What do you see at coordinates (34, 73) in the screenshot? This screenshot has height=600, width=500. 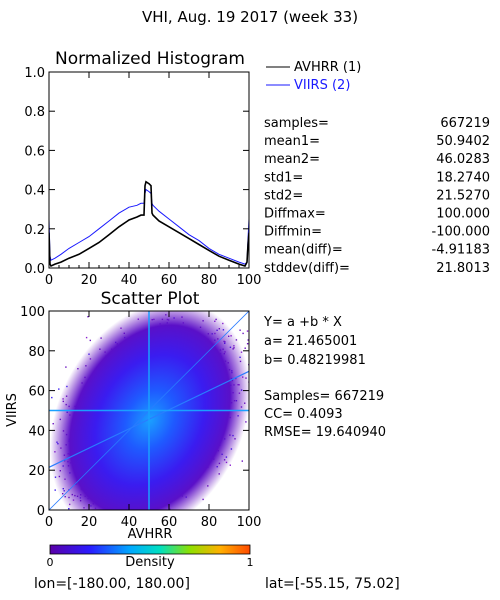 I see `histogram-y-tick-label: 1.0` at bounding box center [34, 73].